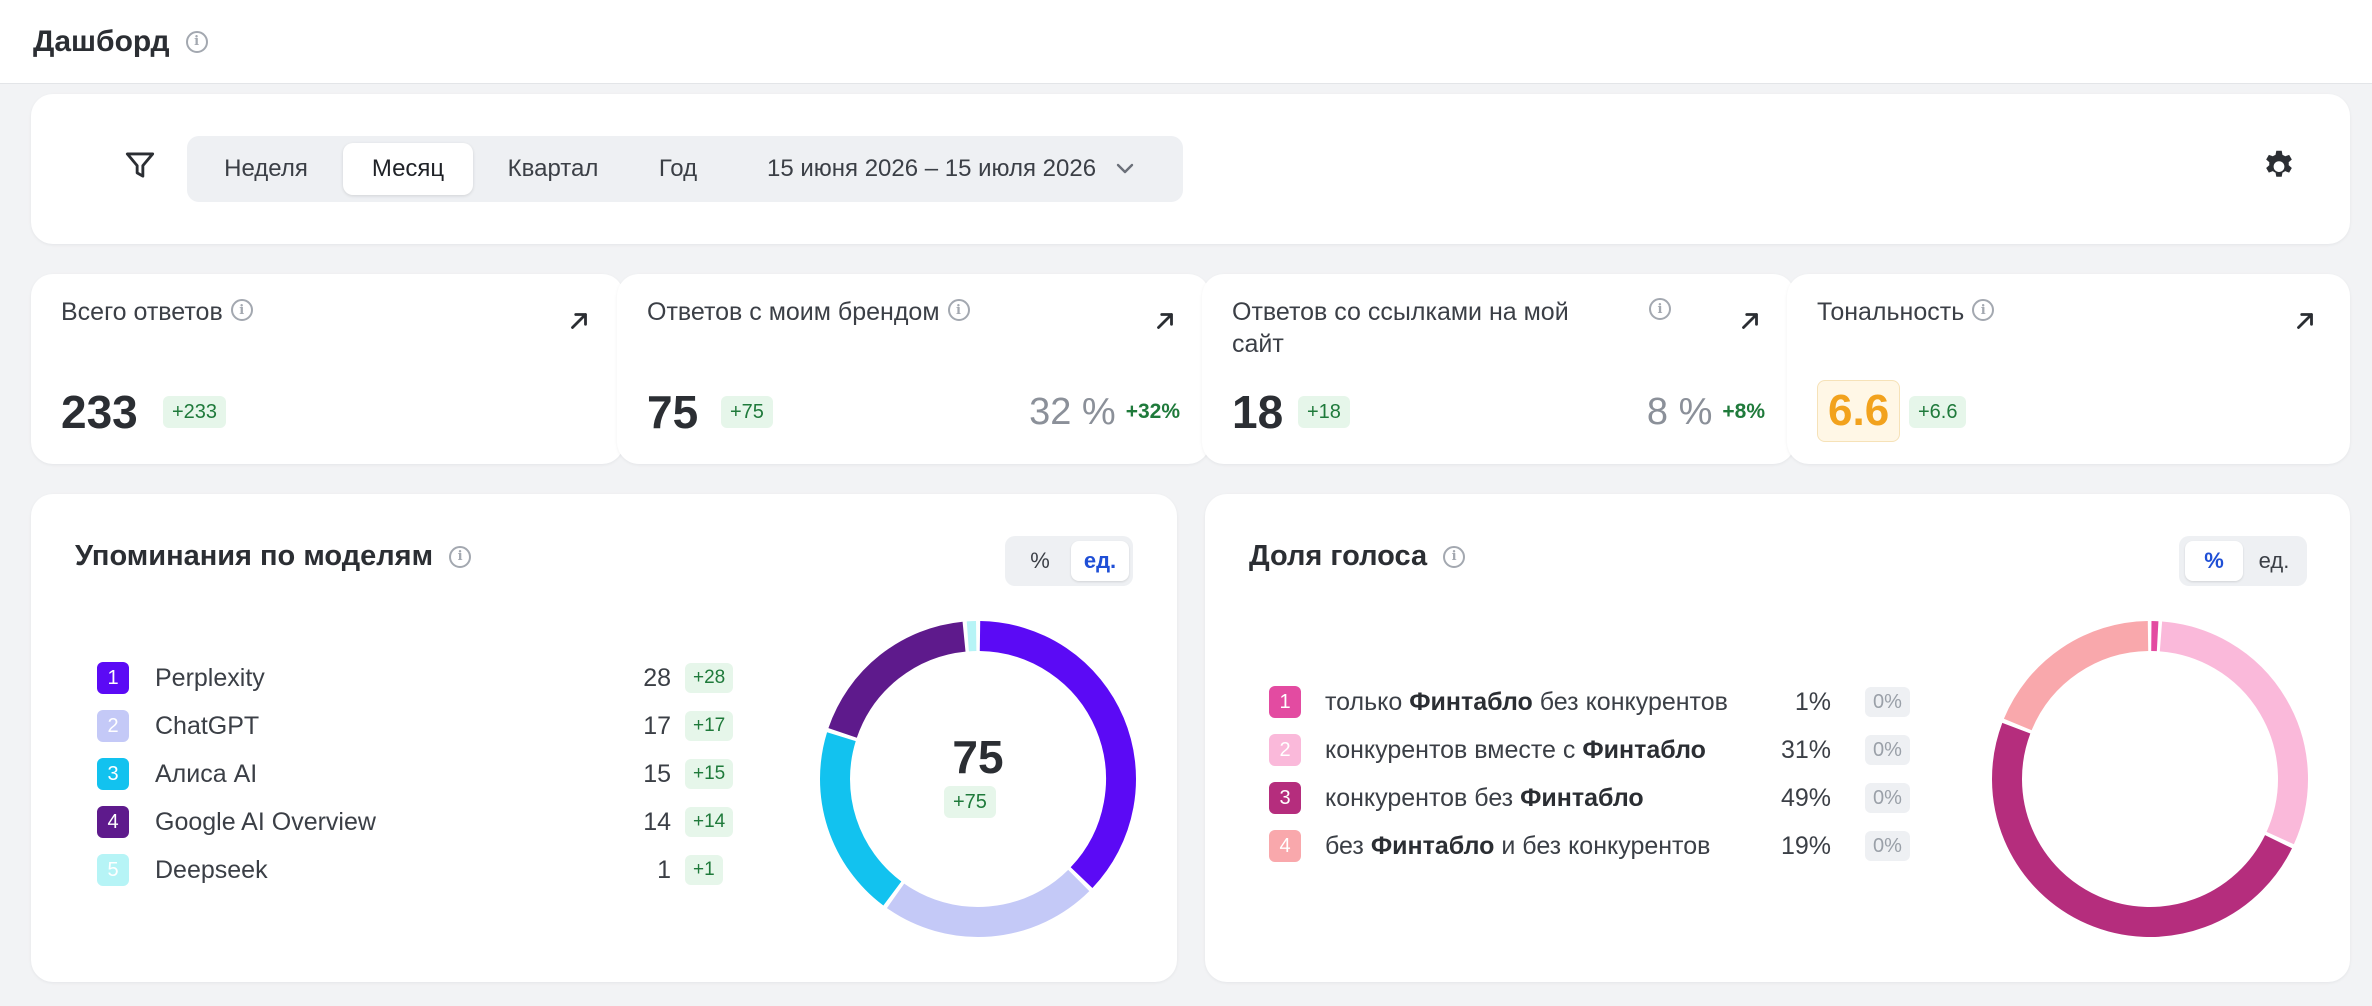  I want to click on card-title: Упоминания по моделям i, so click(273, 556).